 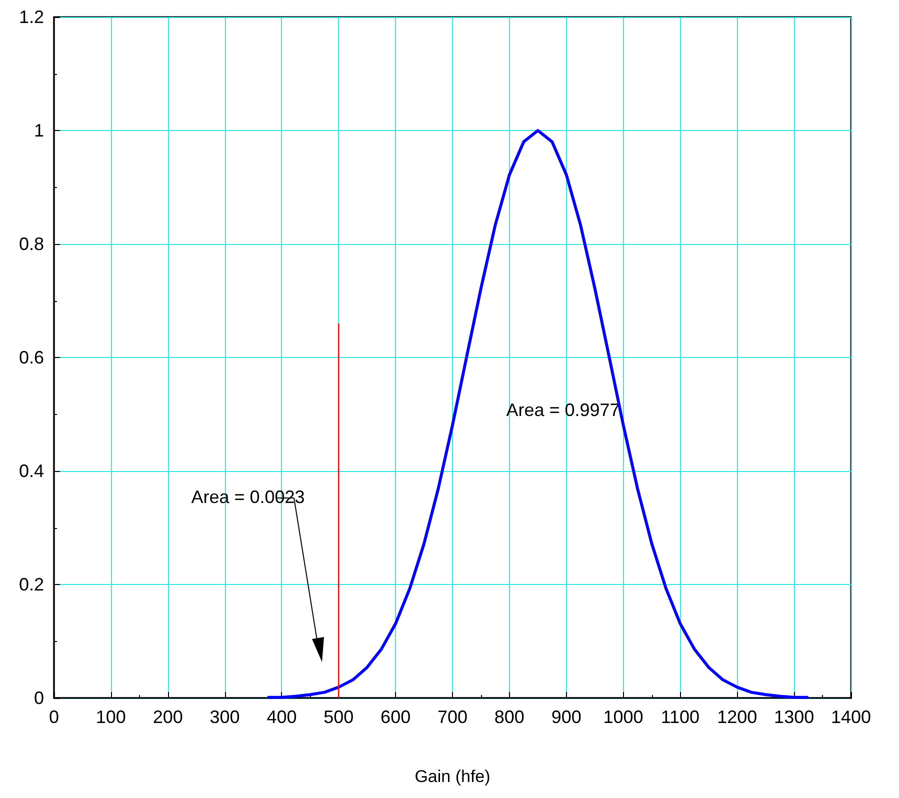 What do you see at coordinates (39, 130) in the screenshot?
I see `y-tick-label: 1` at bounding box center [39, 130].